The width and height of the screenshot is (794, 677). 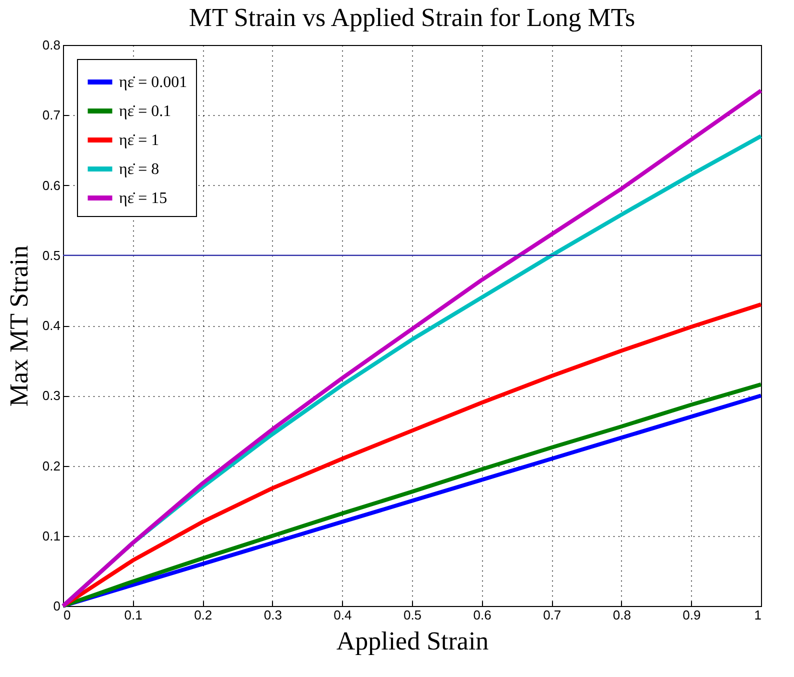 I want to click on x-tick-label: 0.2, so click(x=203, y=615).